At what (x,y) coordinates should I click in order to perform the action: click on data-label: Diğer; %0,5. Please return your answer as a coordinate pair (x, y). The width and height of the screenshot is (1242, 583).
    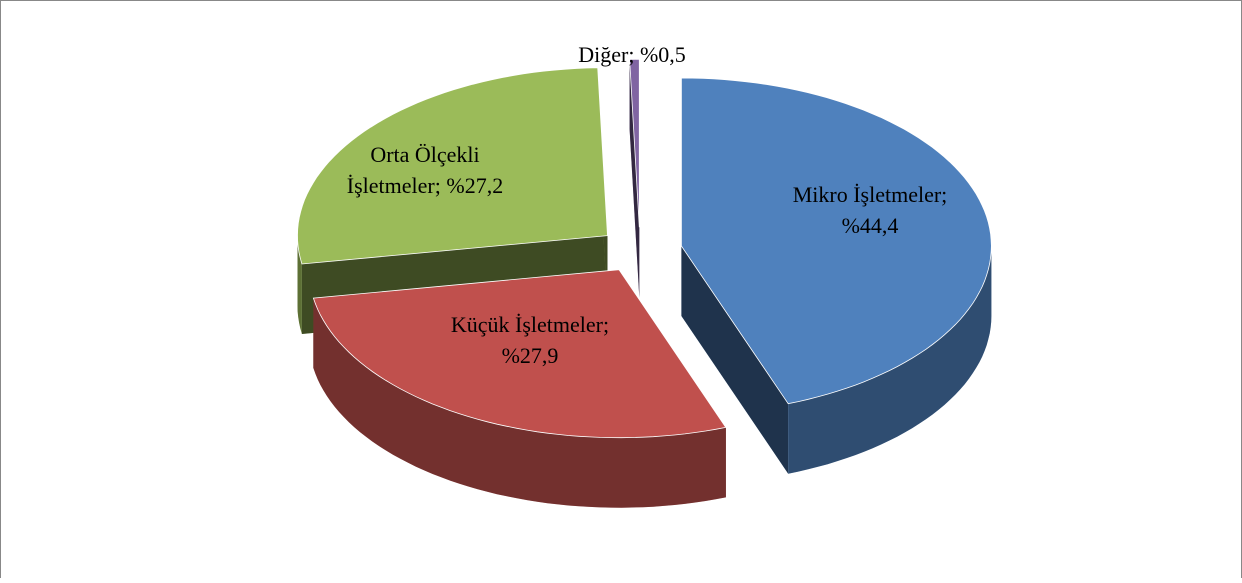
    Looking at the image, I should click on (632, 54).